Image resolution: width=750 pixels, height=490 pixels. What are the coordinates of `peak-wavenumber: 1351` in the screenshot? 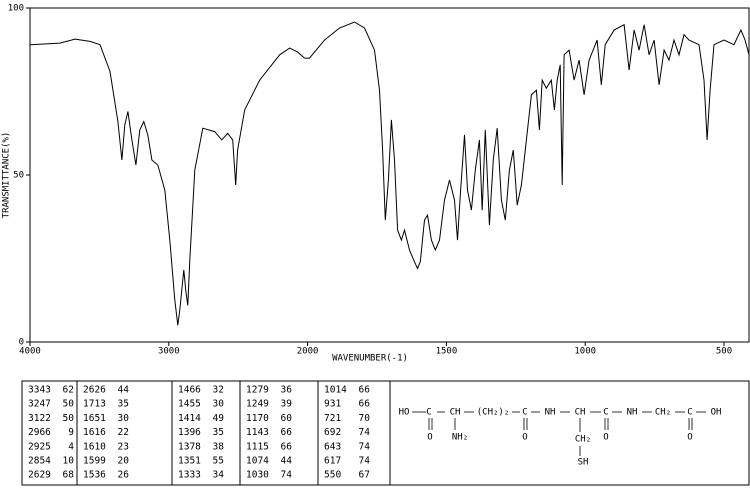 It's located at (189, 461).